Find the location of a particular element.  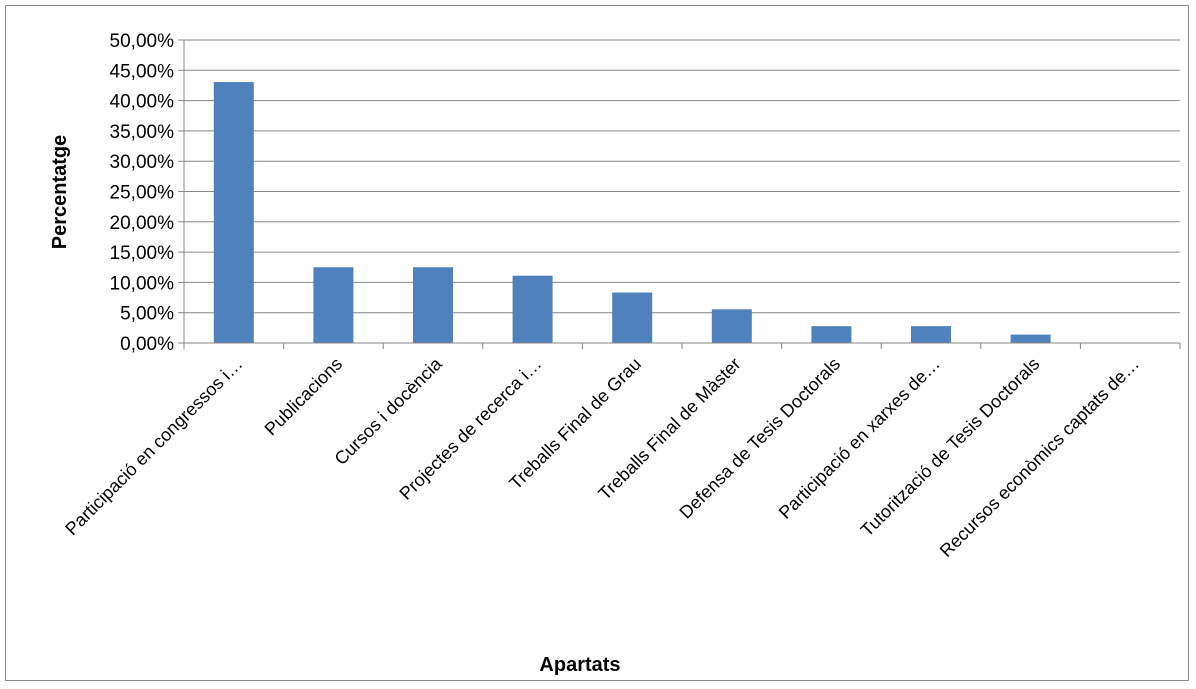

y-tick-label: 45,00% is located at coordinates (142, 71).